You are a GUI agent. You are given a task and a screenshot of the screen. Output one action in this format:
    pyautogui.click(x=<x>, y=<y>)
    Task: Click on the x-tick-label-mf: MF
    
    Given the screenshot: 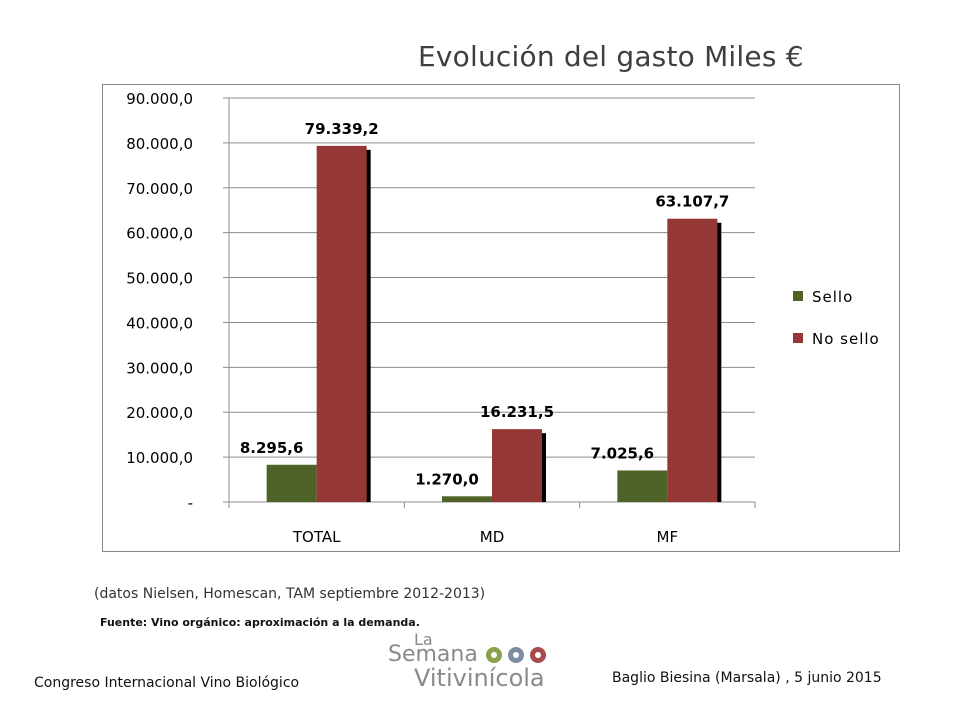 What is the action you would take?
    pyautogui.click(x=668, y=537)
    